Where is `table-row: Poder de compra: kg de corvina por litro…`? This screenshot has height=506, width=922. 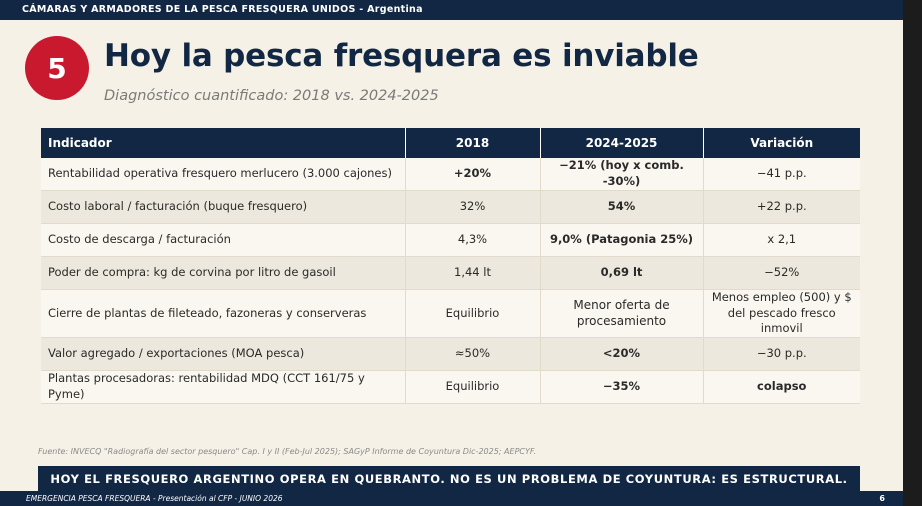 table-row: Poder de compra: kg de corvina por litro… is located at coordinates (450, 273).